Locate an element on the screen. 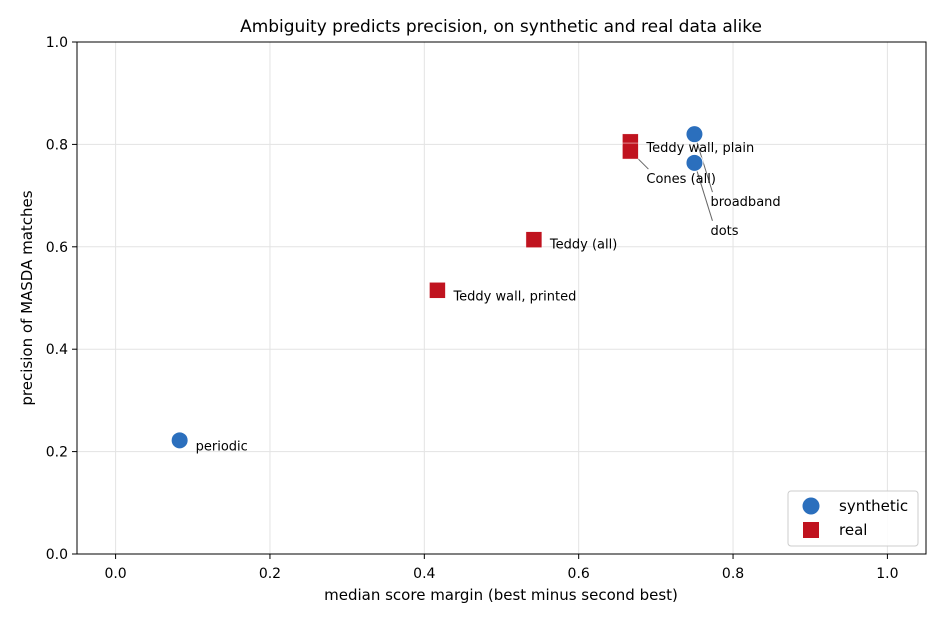 The width and height of the screenshot is (943, 621). point-label-teddy-all: Teddy (all) is located at coordinates (583, 245).